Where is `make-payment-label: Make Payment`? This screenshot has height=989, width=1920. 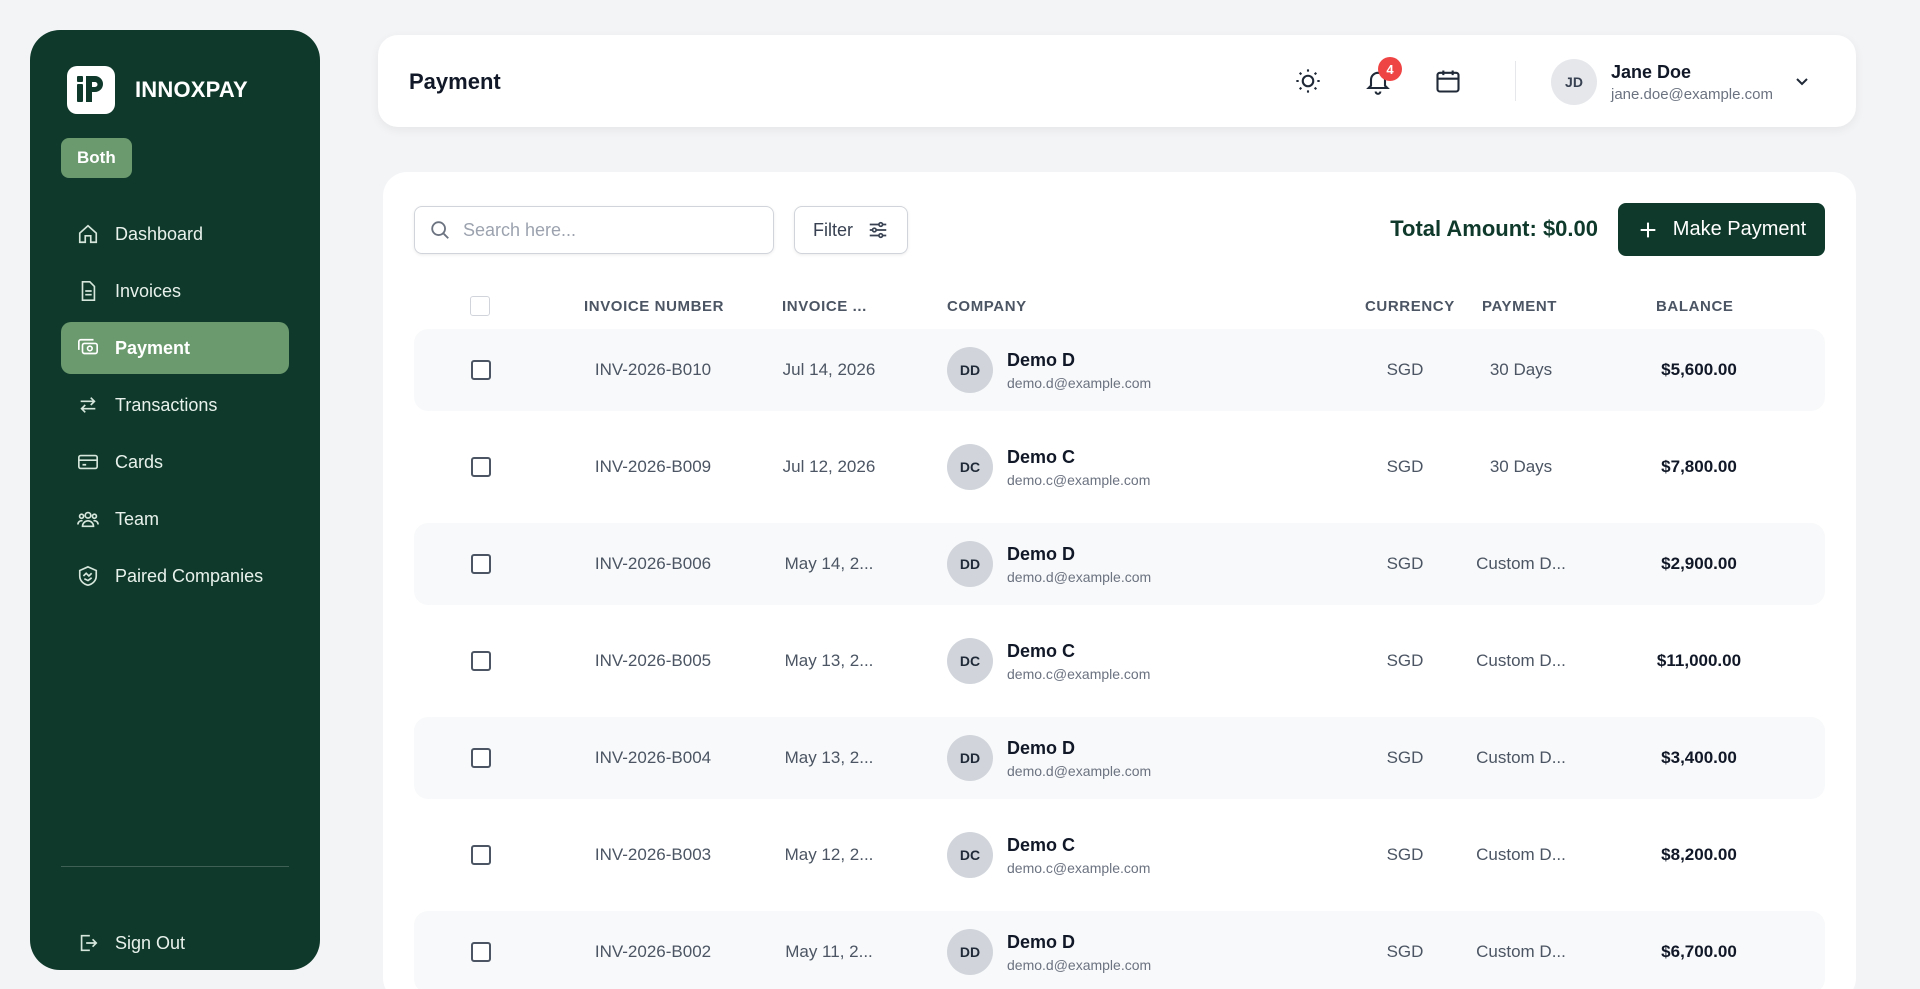
make-payment-label: Make Payment is located at coordinates (1739, 229).